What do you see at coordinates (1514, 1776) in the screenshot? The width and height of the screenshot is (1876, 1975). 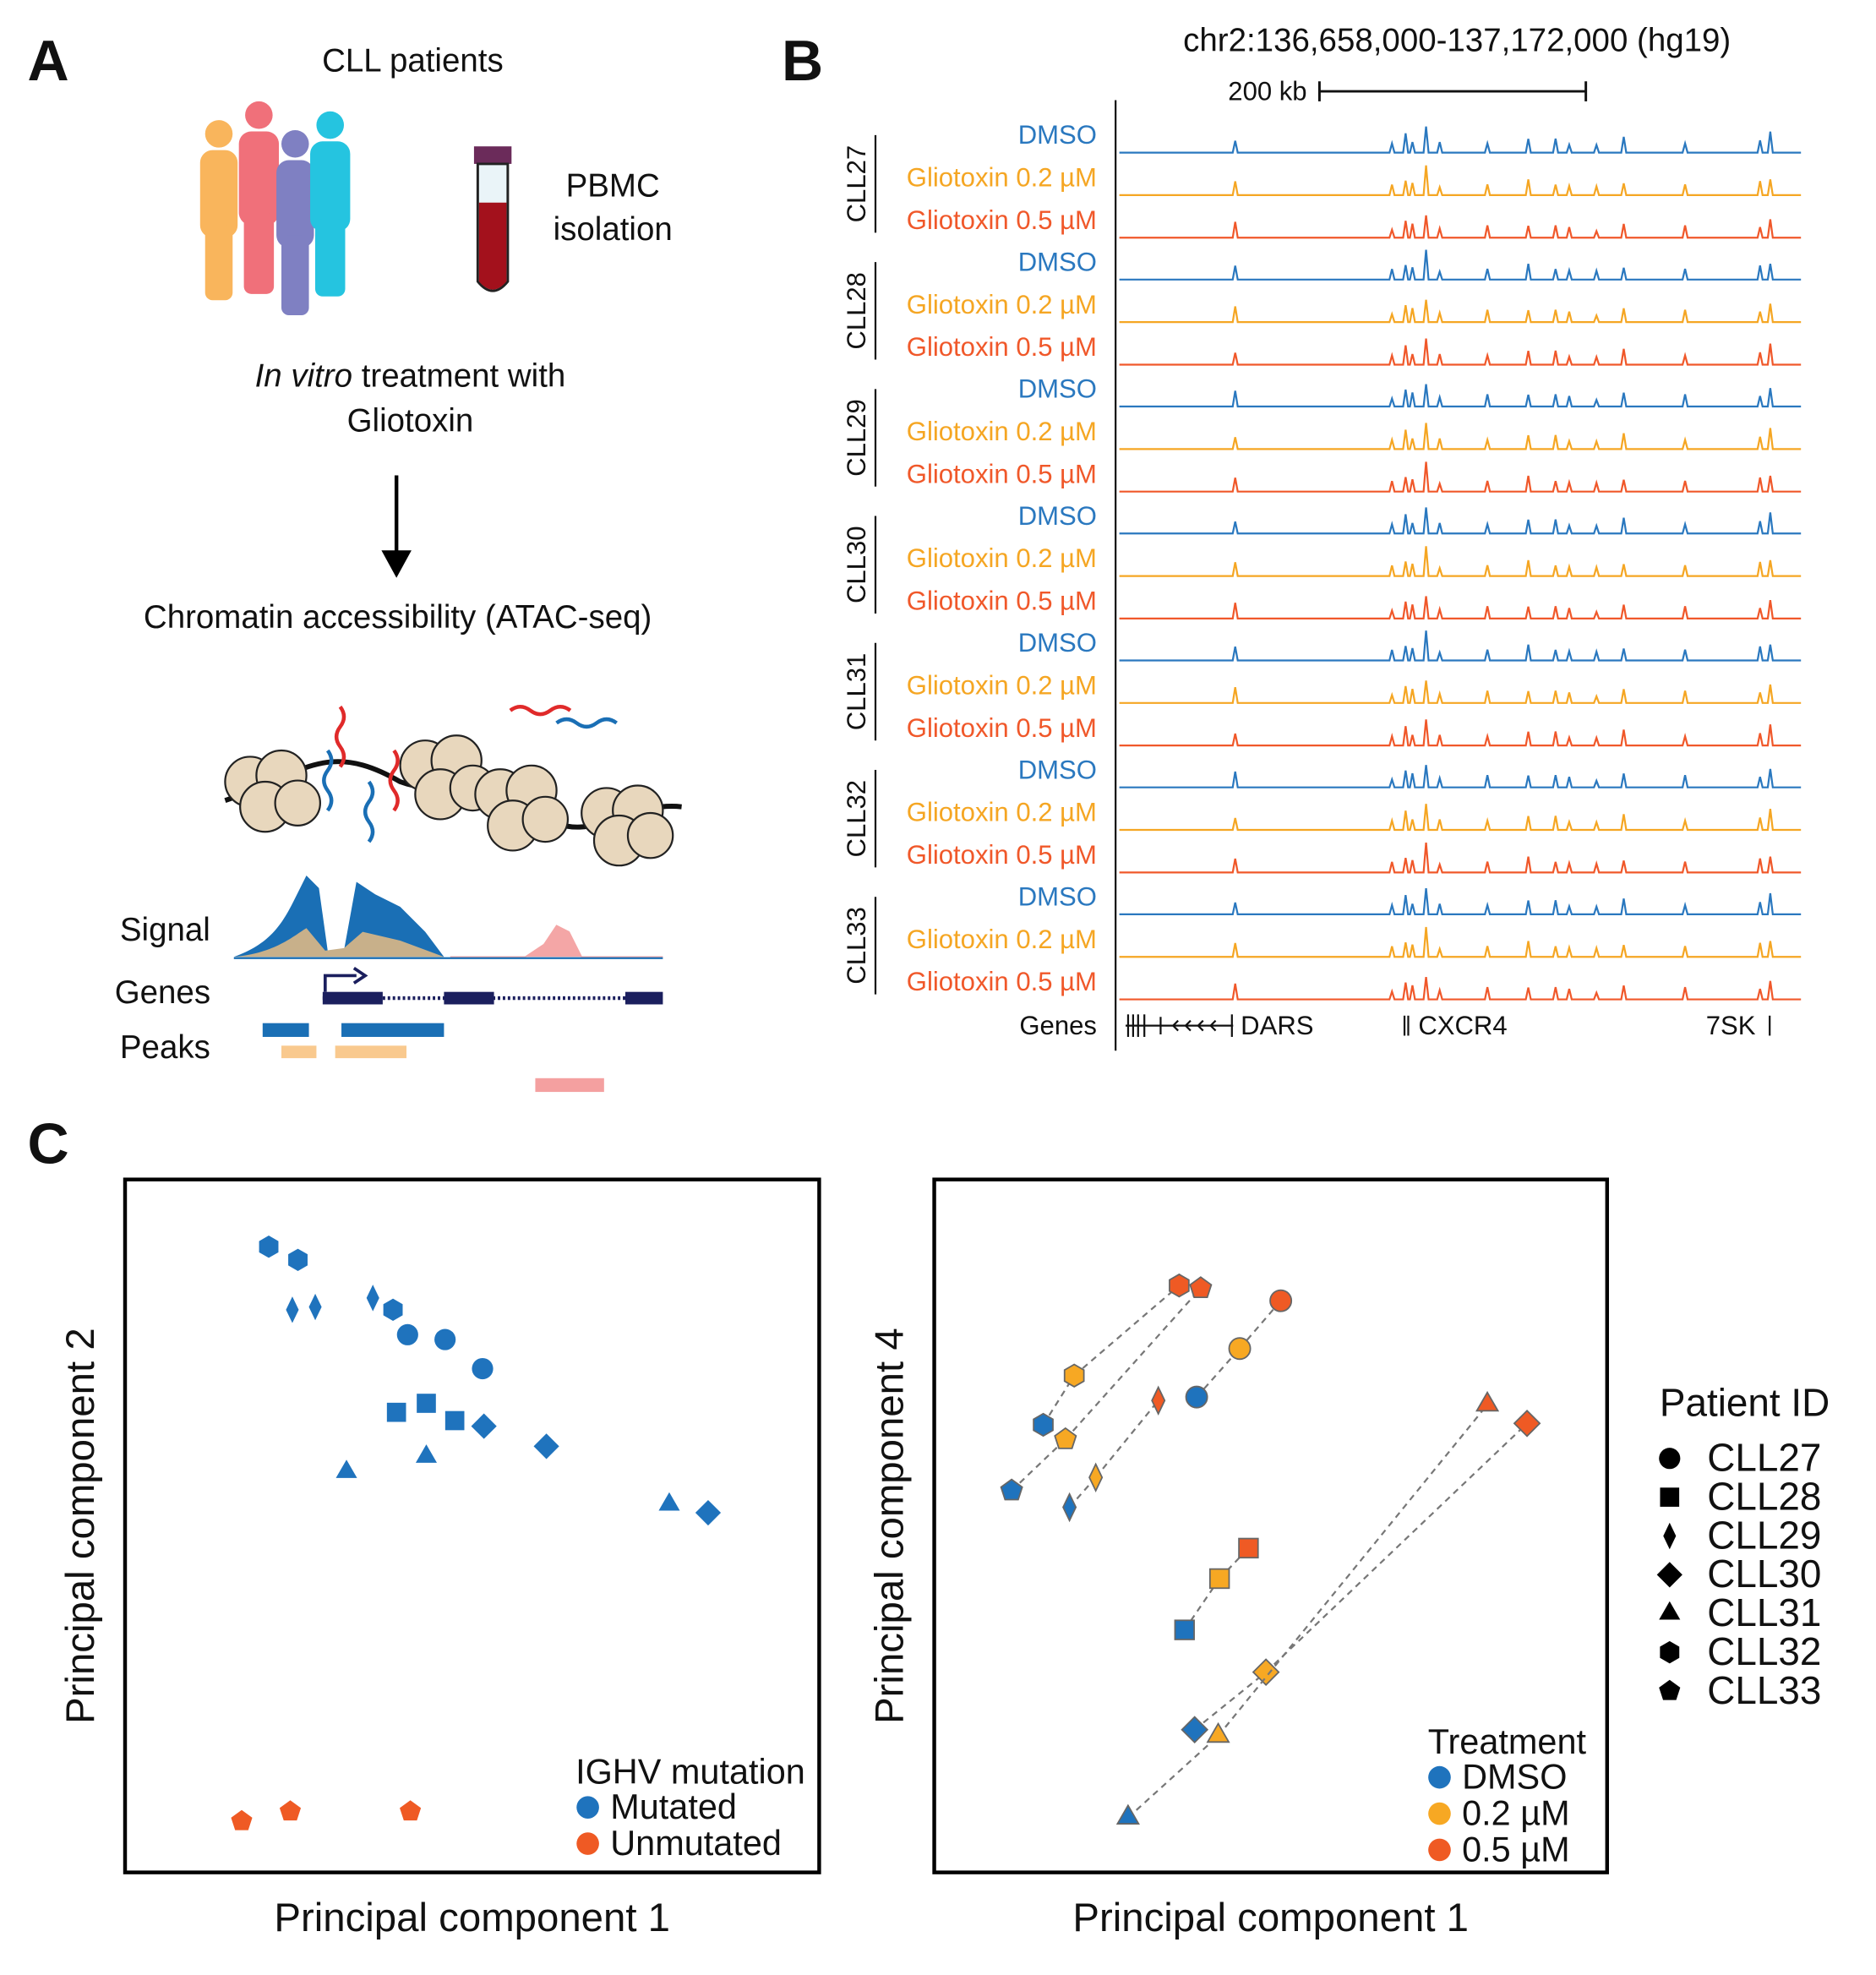 I see `legend-label: DMSO` at bounding box center [1514, 1776].